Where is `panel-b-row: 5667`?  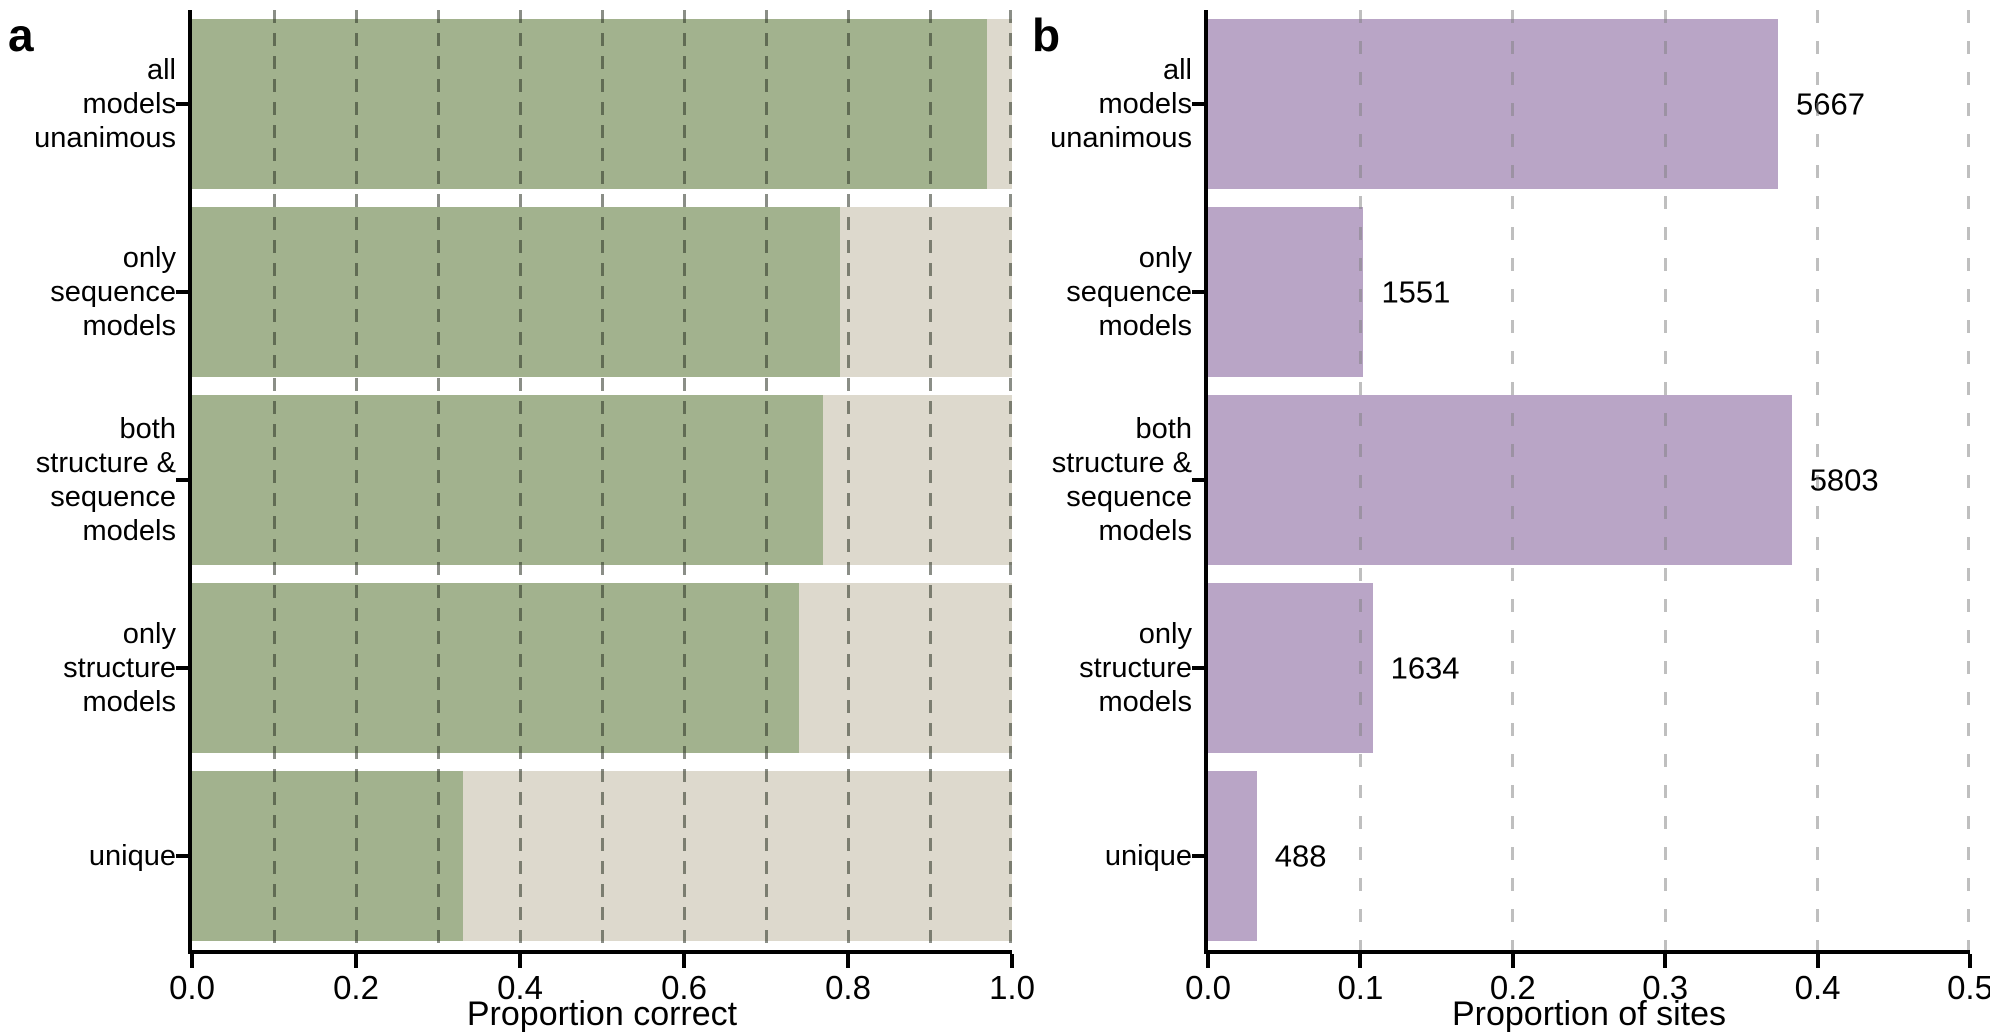
panel-b-row: 5667 is located at coordinates (1589, 104).